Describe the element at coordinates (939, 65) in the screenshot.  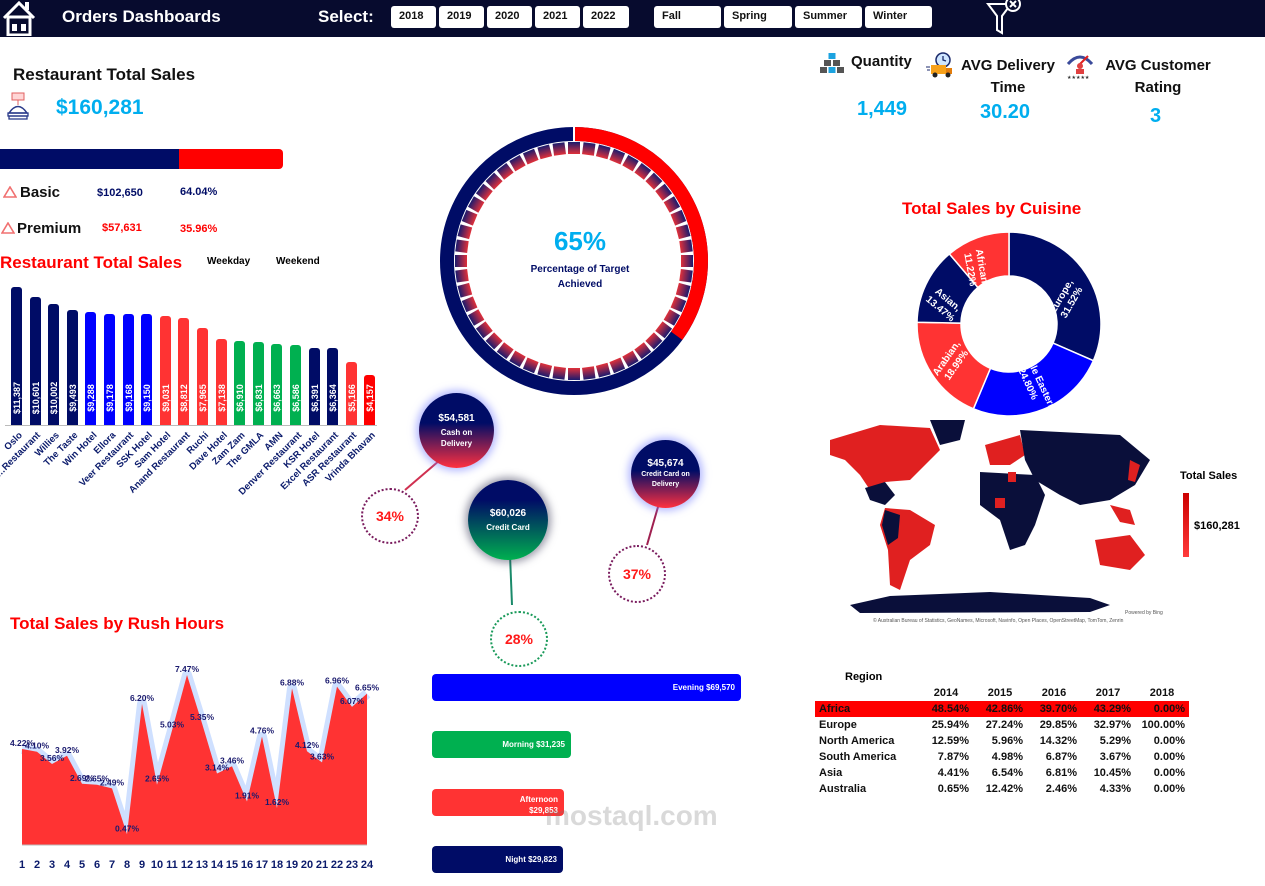
I see `delivery-truck-icon` at that location.